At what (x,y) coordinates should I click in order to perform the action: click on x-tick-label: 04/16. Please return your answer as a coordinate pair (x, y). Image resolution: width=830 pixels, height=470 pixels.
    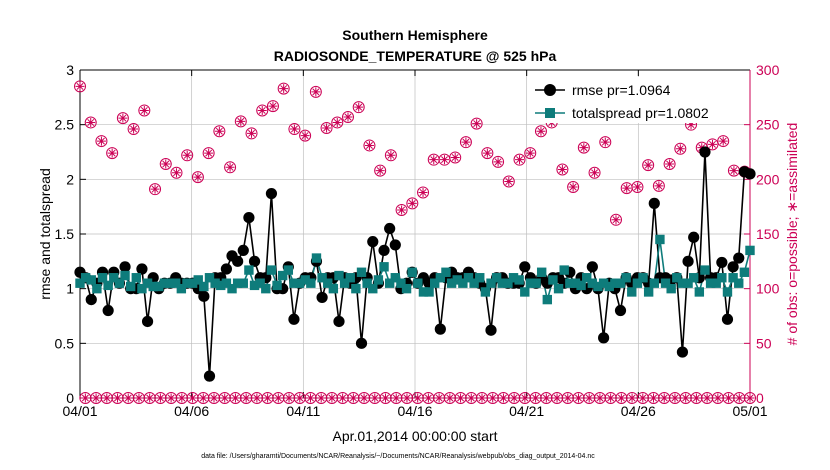
    Looking at the image, I should click on (414, 411).